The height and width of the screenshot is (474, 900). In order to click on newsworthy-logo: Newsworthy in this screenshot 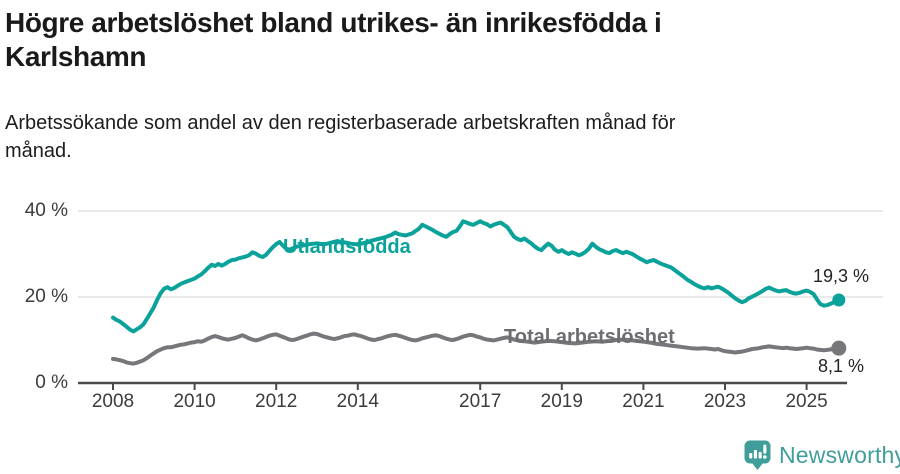, I will do `click(822, 455)`.